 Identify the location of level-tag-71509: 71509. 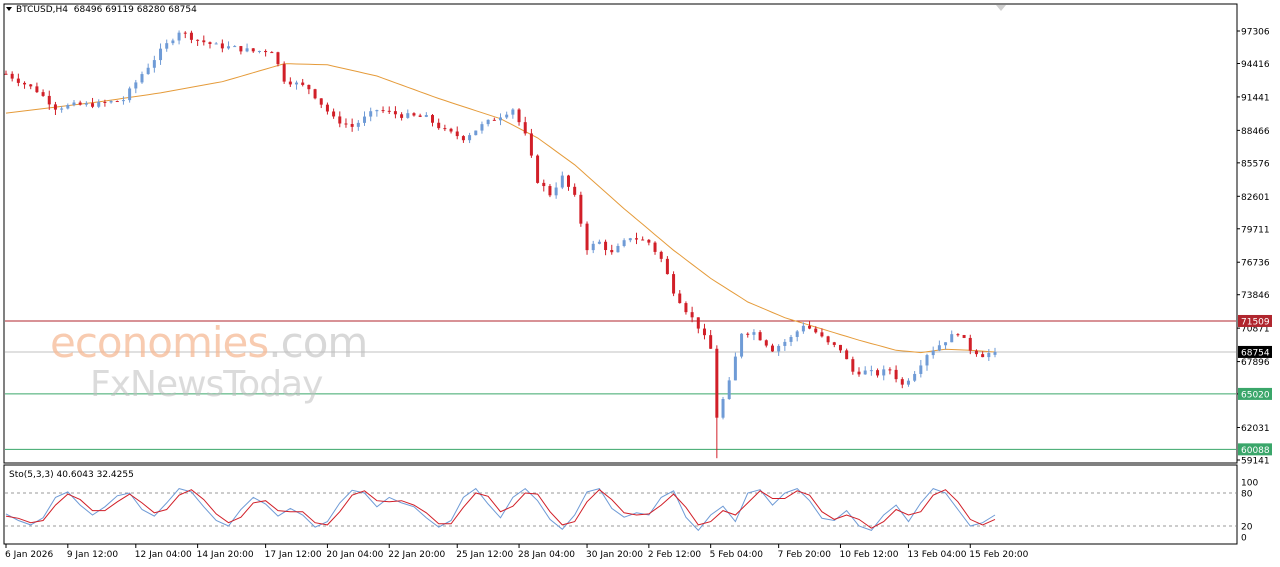
(1255, 322).